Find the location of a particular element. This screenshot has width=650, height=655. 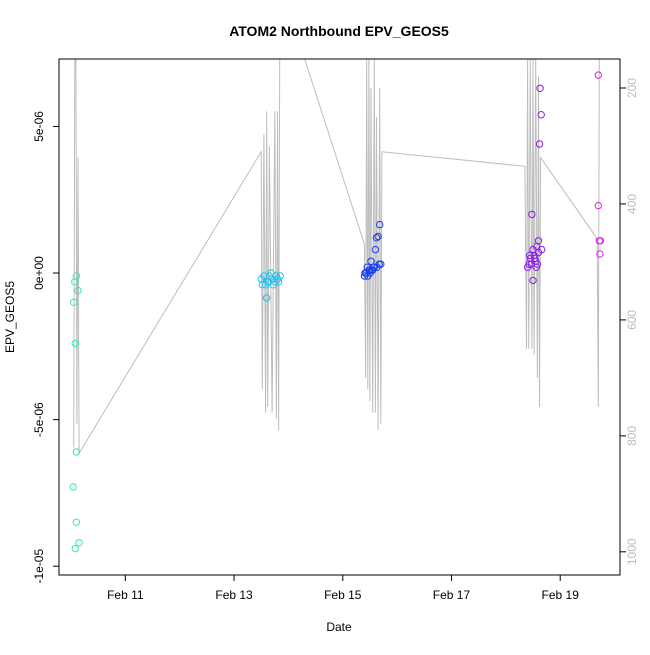

y-tick-label: -1e-05 is located at coordinates (39, 566).